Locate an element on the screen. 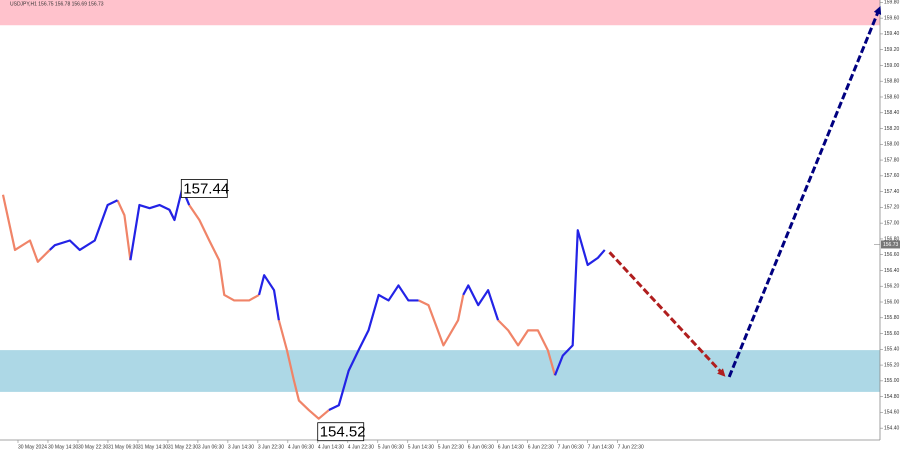  y-tick-label: 158.80 is located at coordinates (892, 82).